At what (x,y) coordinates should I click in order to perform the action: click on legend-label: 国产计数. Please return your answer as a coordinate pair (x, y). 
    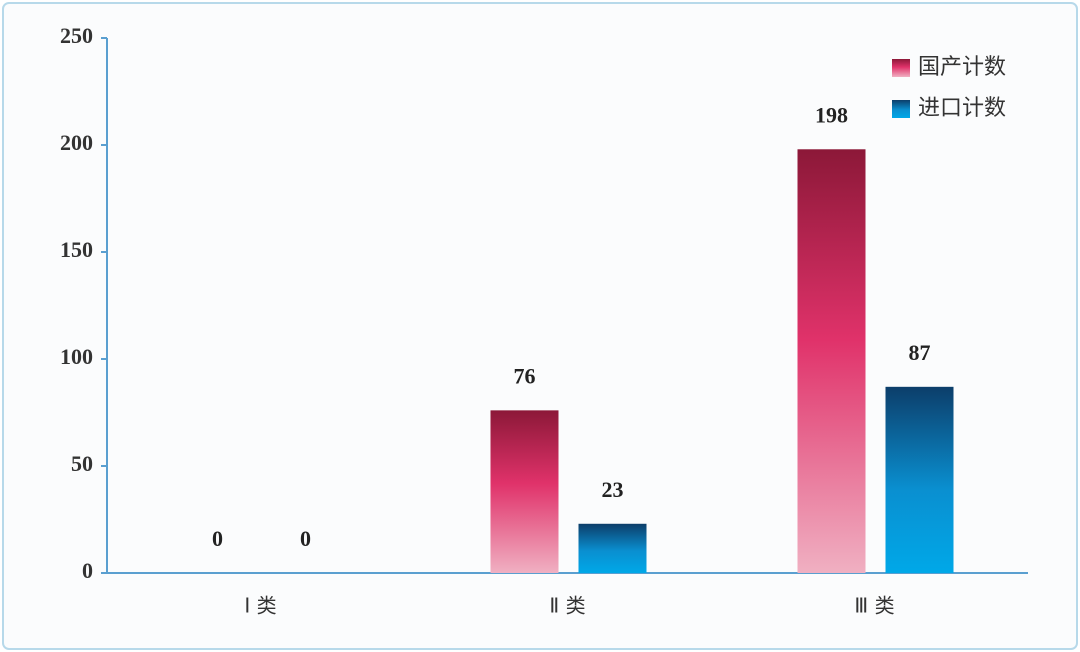
    Looking at the image, I should click on (962, 67).